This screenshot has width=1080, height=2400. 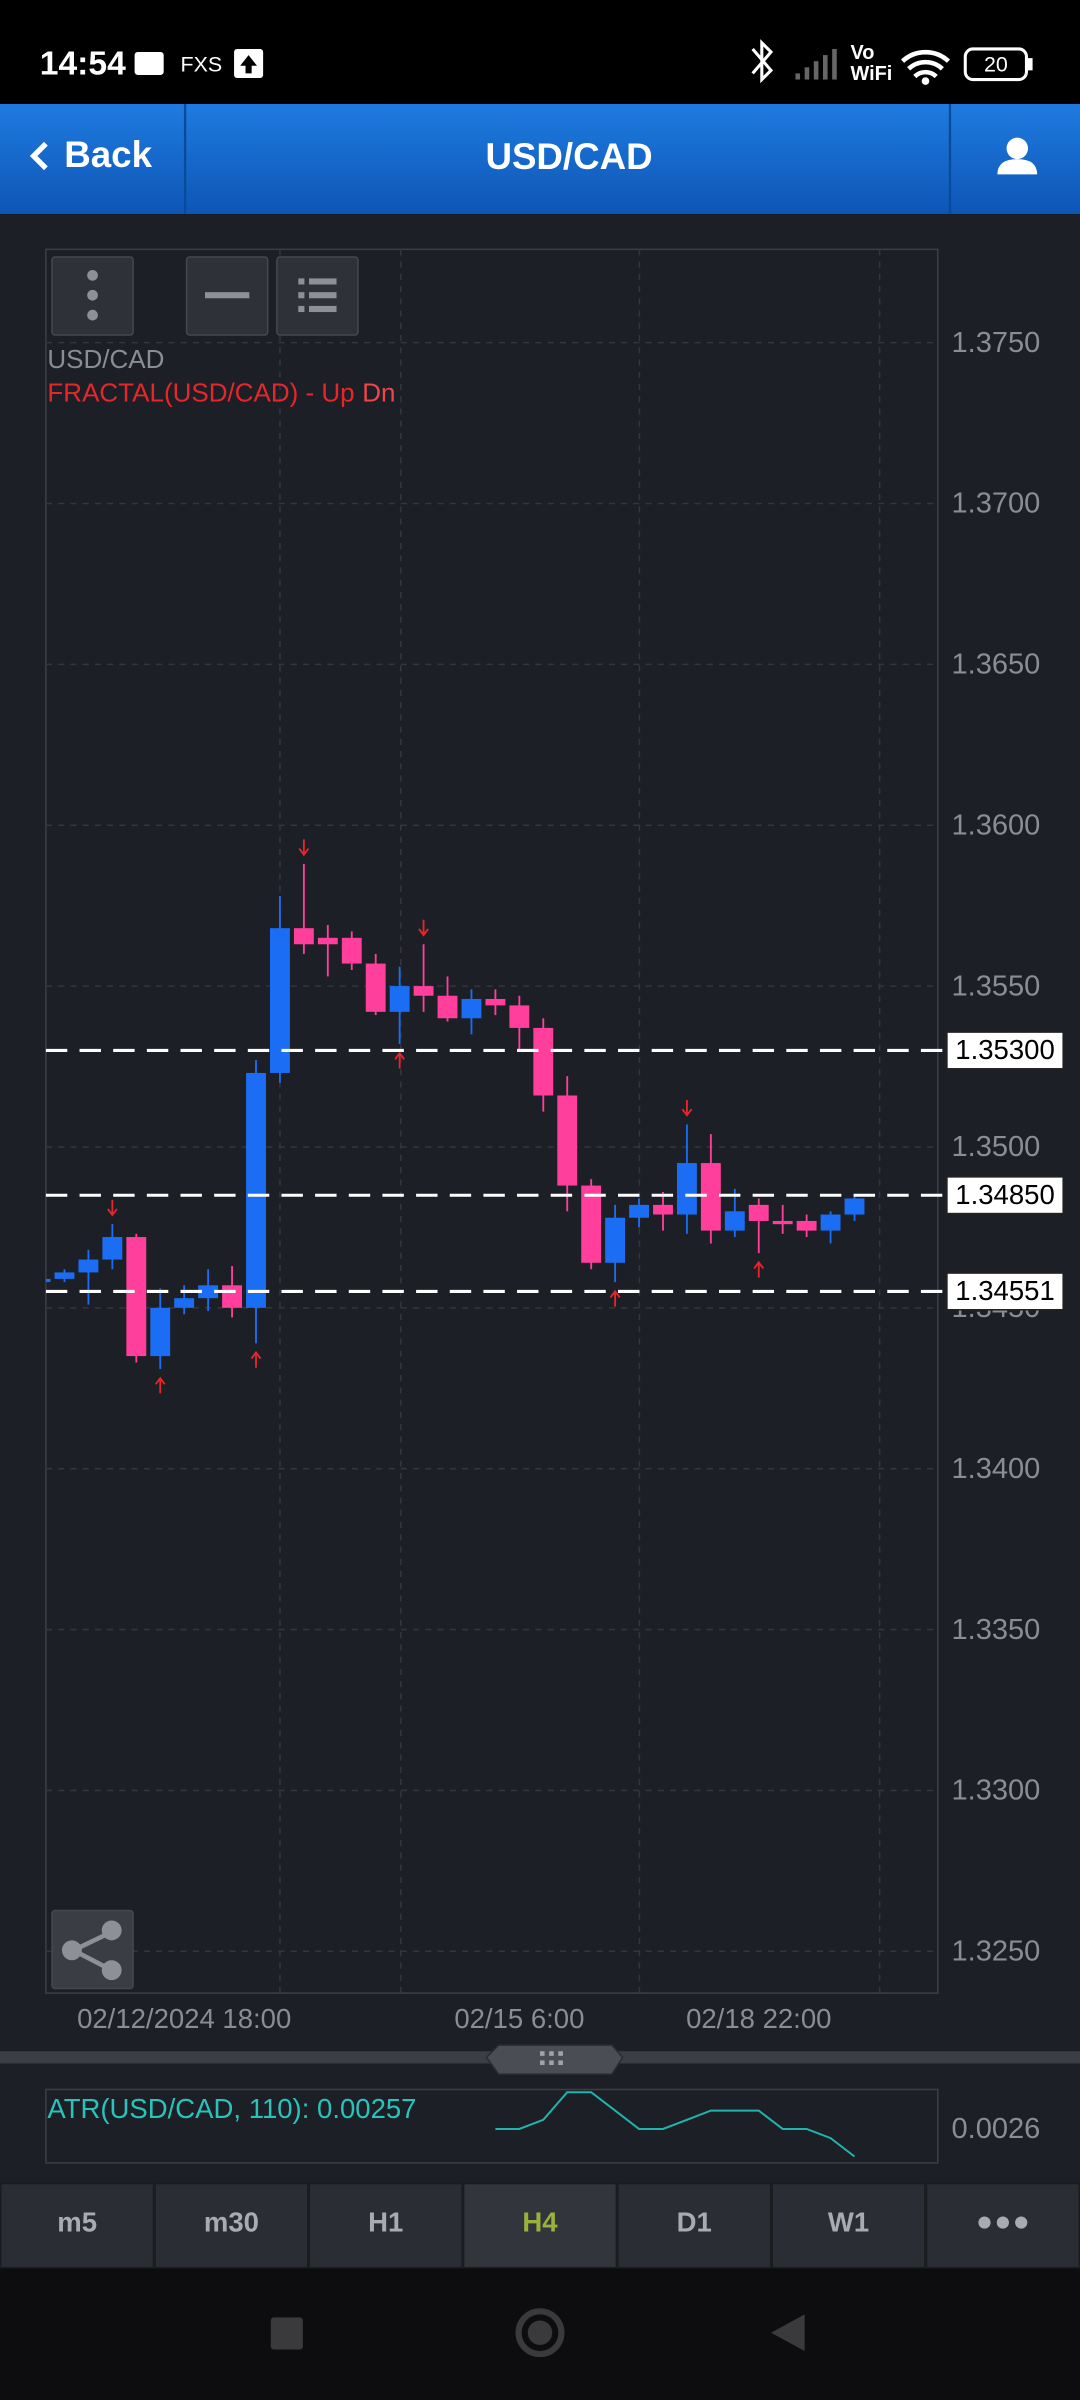 What do you see at coordinates (848, 2221) in the screenshot?
I see `tab-label: W1` at bounding box center [848, 2221].